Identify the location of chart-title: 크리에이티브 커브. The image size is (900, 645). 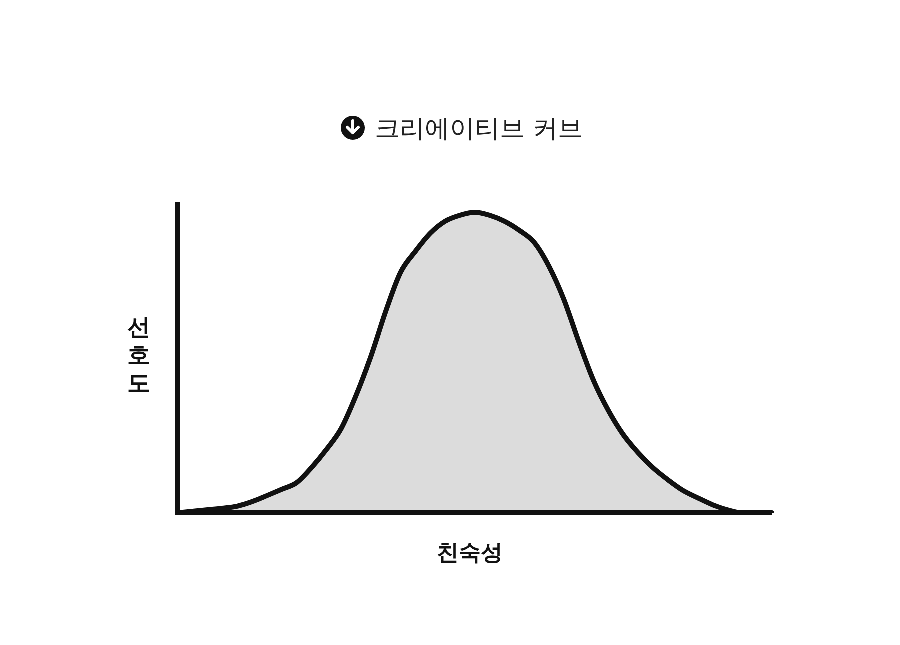
(479, 128).